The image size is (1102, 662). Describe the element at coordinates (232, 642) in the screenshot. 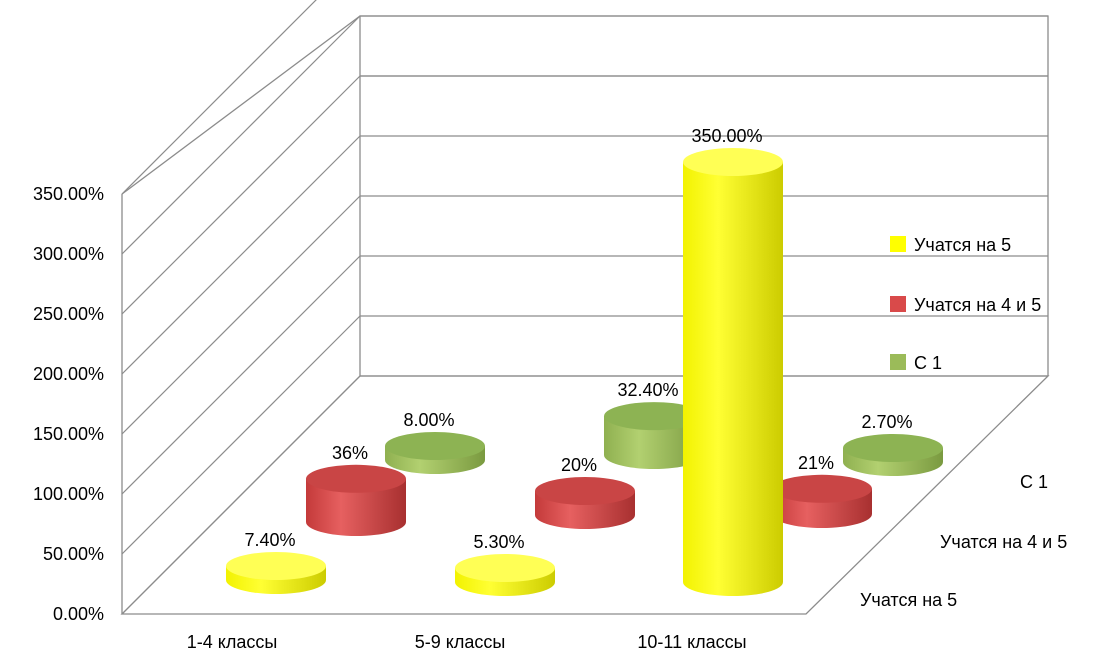

I see `x-tick-label: 1-4 классы` at that location.